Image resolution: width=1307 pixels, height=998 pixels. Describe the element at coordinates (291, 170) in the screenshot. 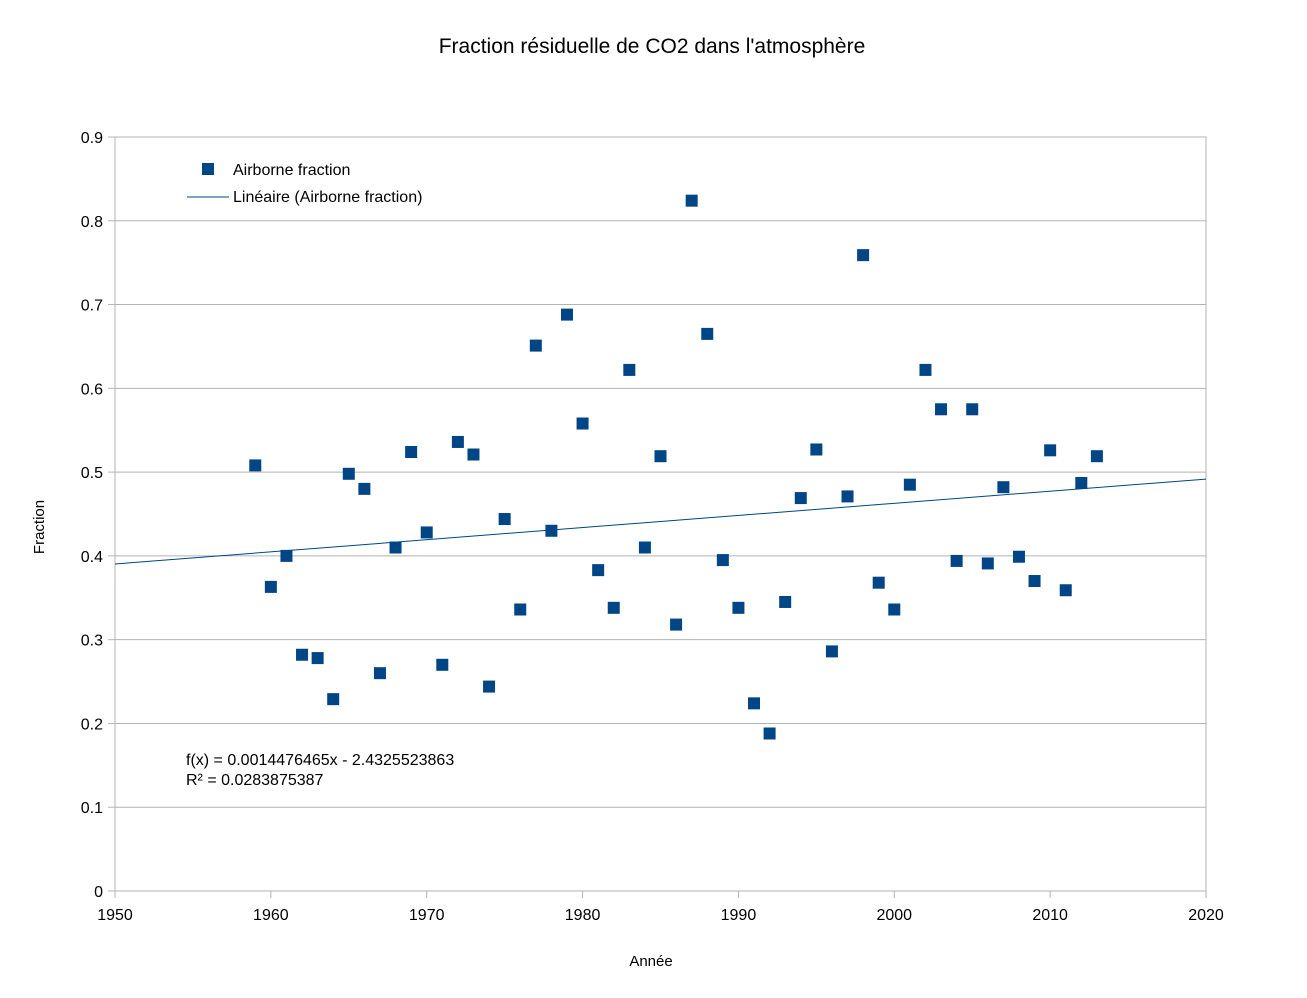

I see `legend-label-scatter: Airborne fraction` at that location.